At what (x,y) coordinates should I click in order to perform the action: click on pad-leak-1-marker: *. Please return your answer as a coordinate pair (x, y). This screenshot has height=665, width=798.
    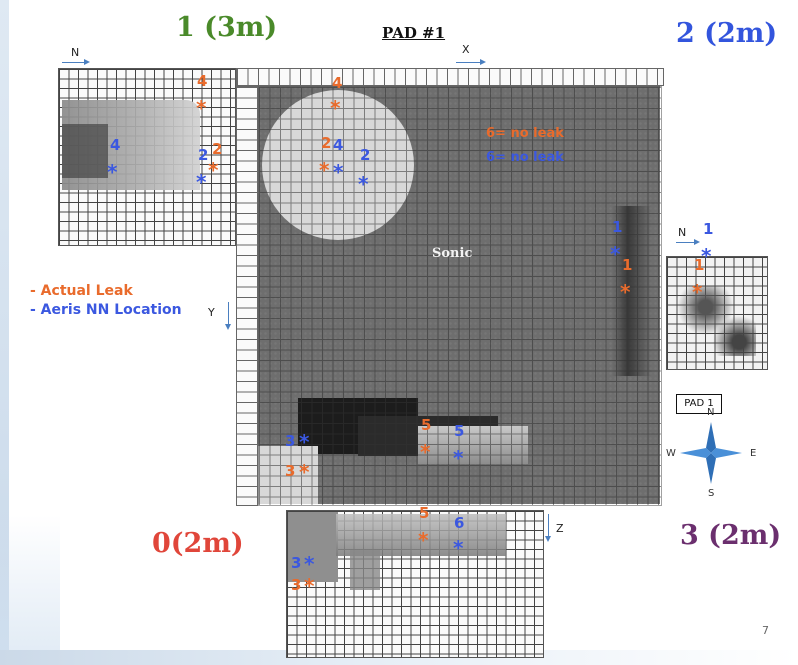
    Looking at the image, I should click on (625, 292).